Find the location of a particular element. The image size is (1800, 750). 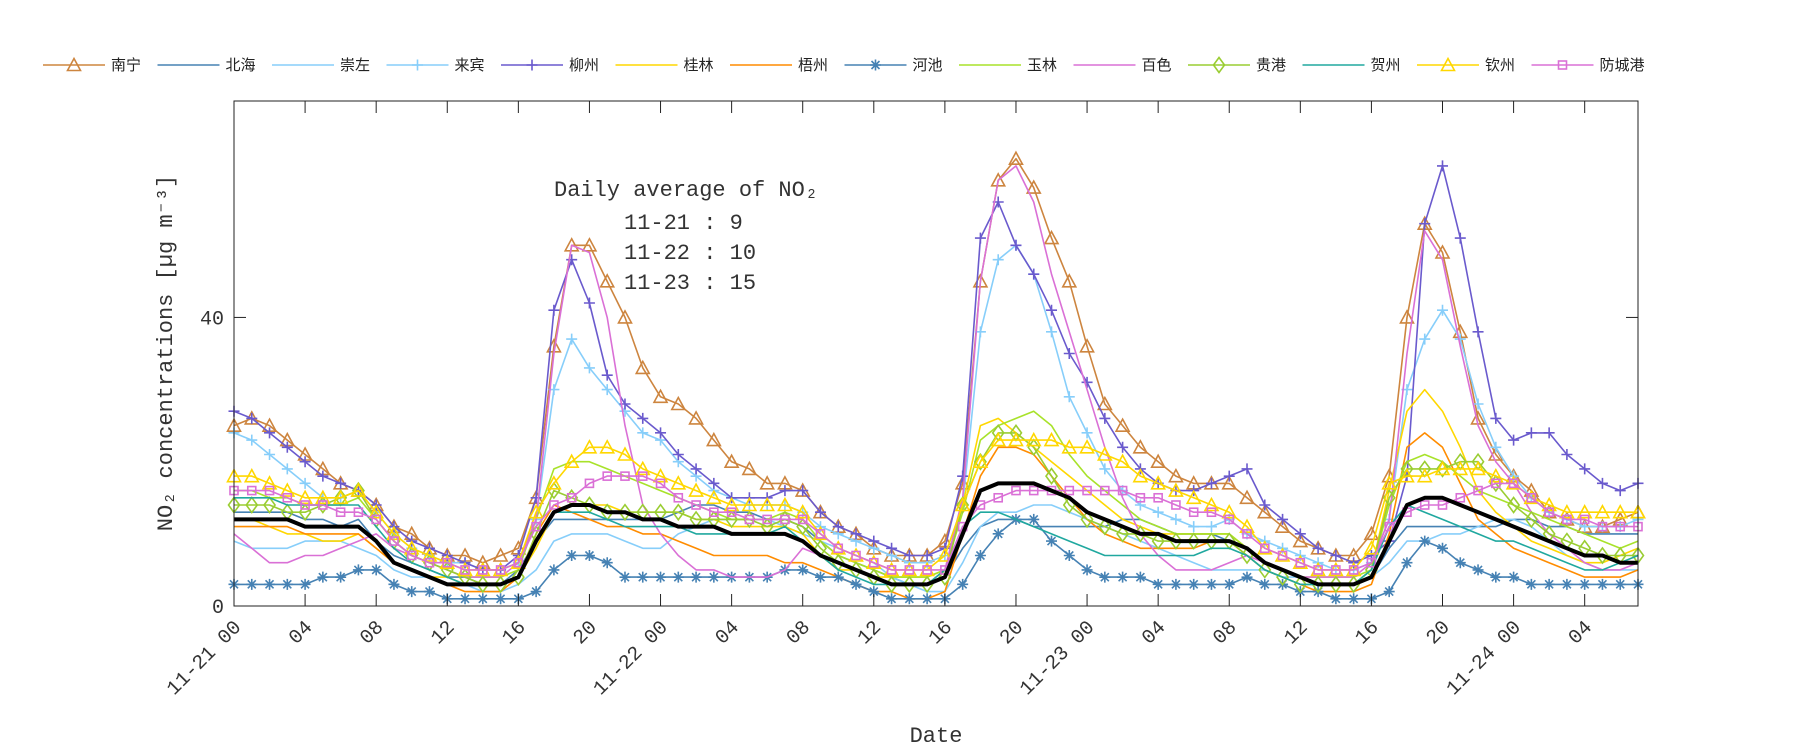

legend-item-防城港: 防城港 is located at coordinates (1588, 65).